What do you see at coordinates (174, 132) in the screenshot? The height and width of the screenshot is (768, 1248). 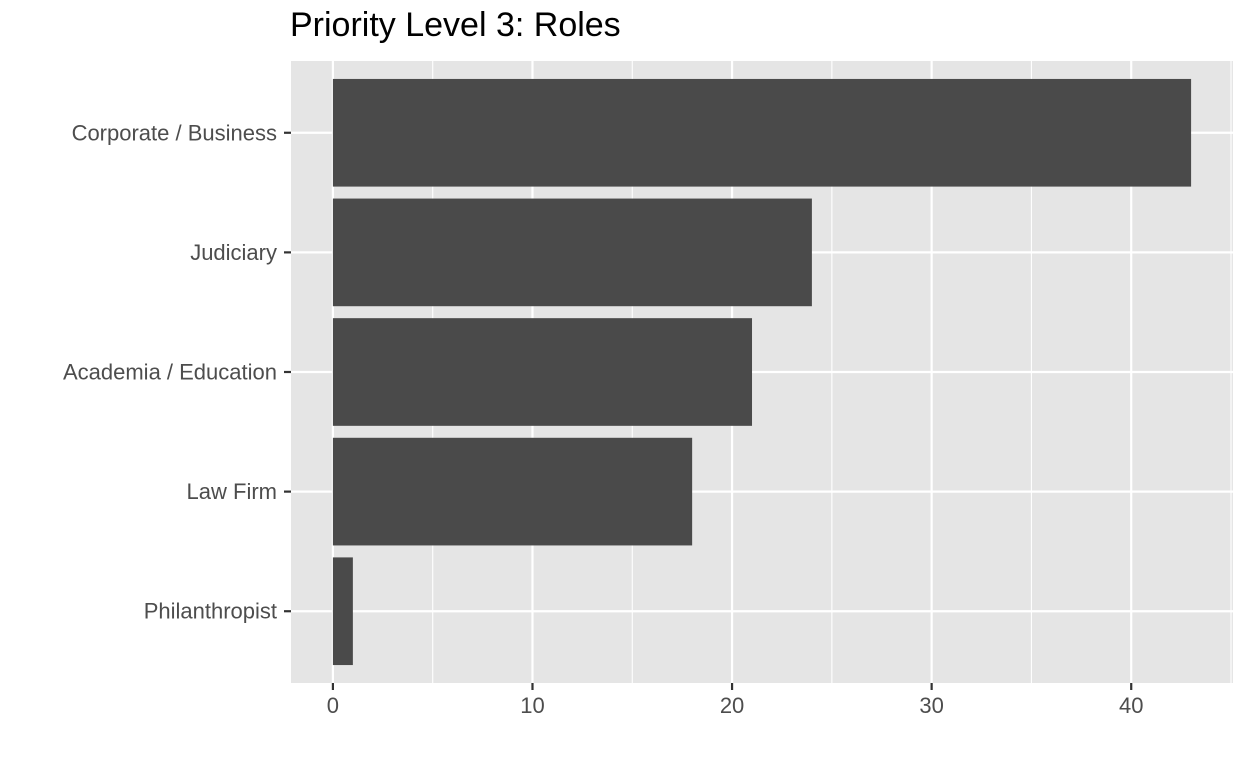 I see `y-tick-label: Corporate / Business` at bounding box center [174, 132].